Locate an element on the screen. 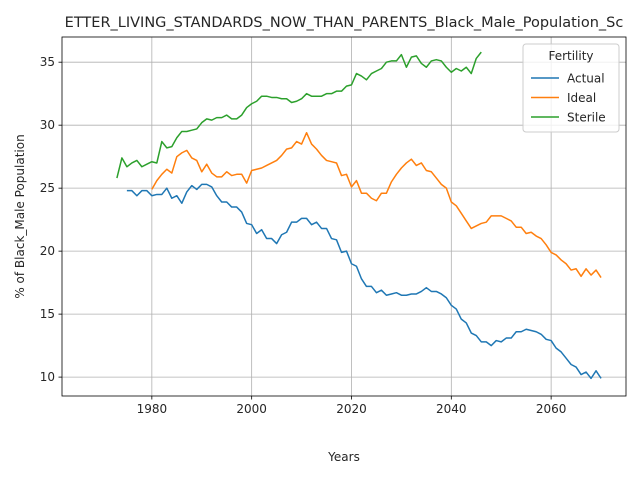 This screenshot has height=480, width=640. legend-label-sterile: Sterile is located at coordinates (586, 118).